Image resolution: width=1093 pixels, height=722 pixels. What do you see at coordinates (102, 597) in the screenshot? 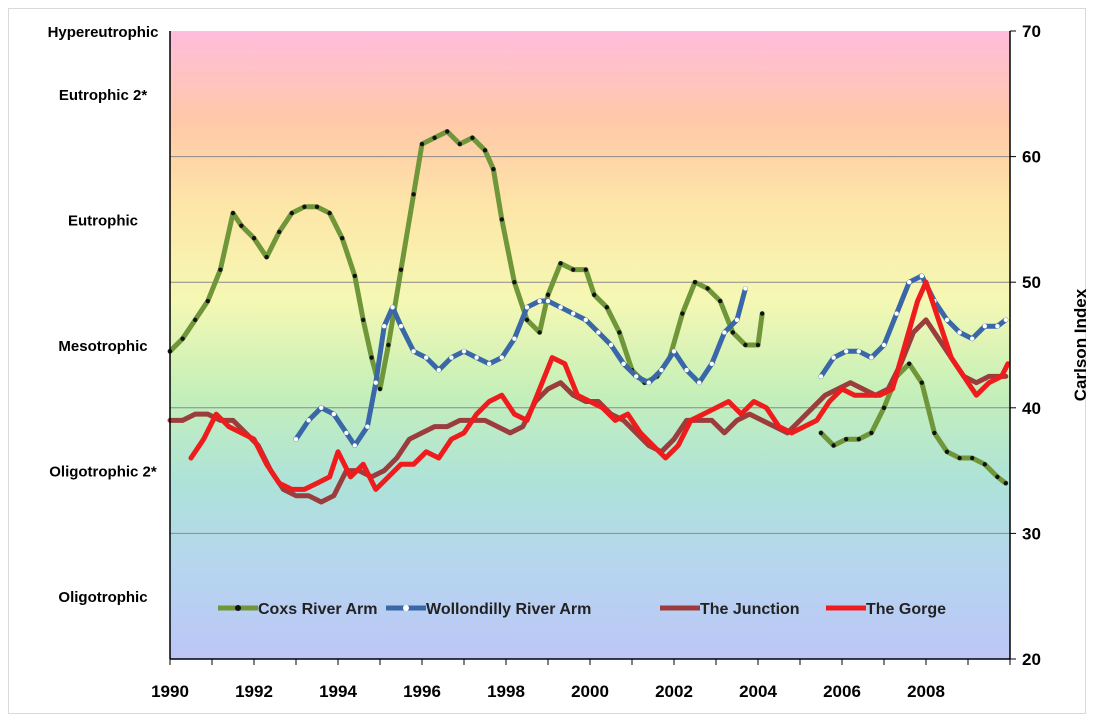
I see `trophic-category-label: Oligotrophic` at bounding box center [102, 597].